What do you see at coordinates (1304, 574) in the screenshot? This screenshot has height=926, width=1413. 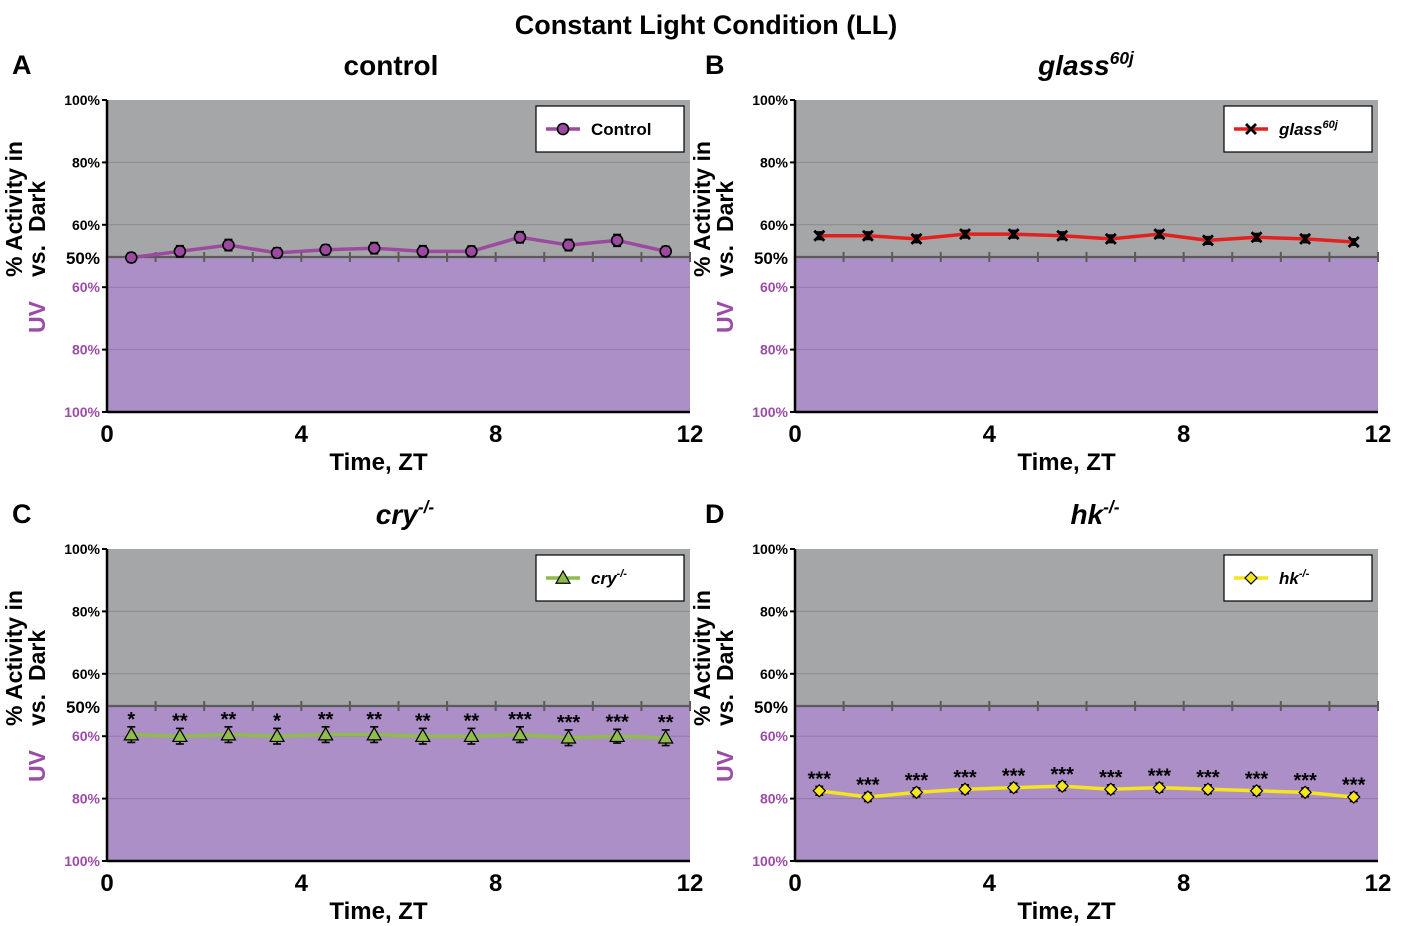 I see `legend-label-sup: -/-` at bounding box center [1304, 574].